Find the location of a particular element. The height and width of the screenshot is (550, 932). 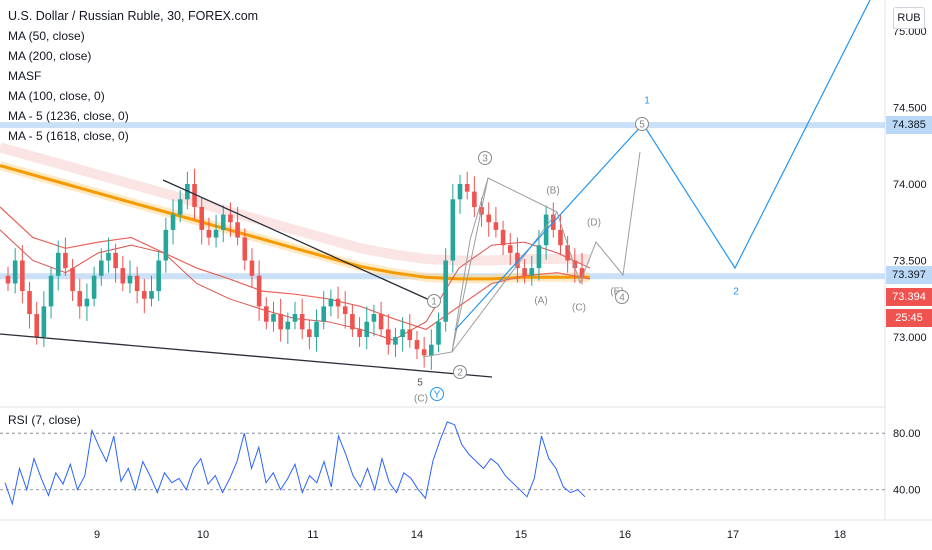

rsi-tick-label: 80.00 is located at coordinates (907, 434).